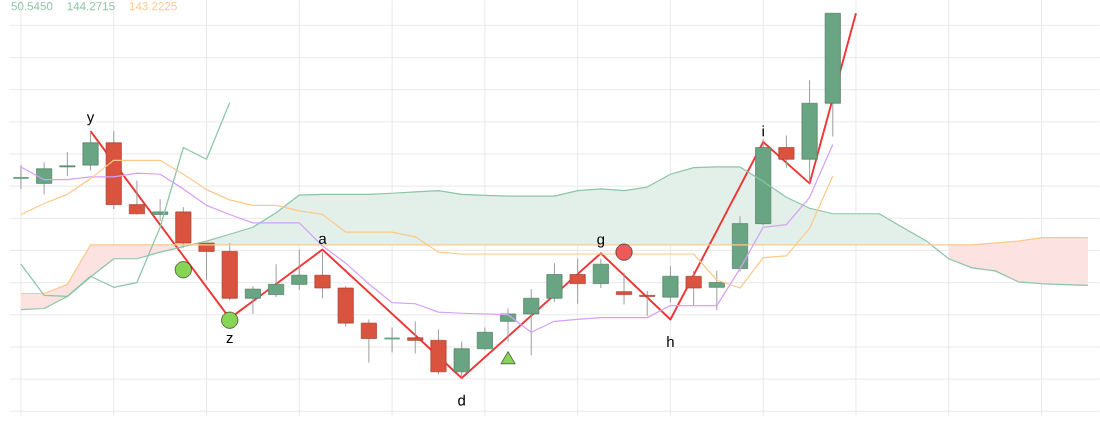 The image size is (1100, 425). What do you see at coordinates (32, 6) in the screenshot?
I see `text: 50.5450` at bounding box center [32, 6].